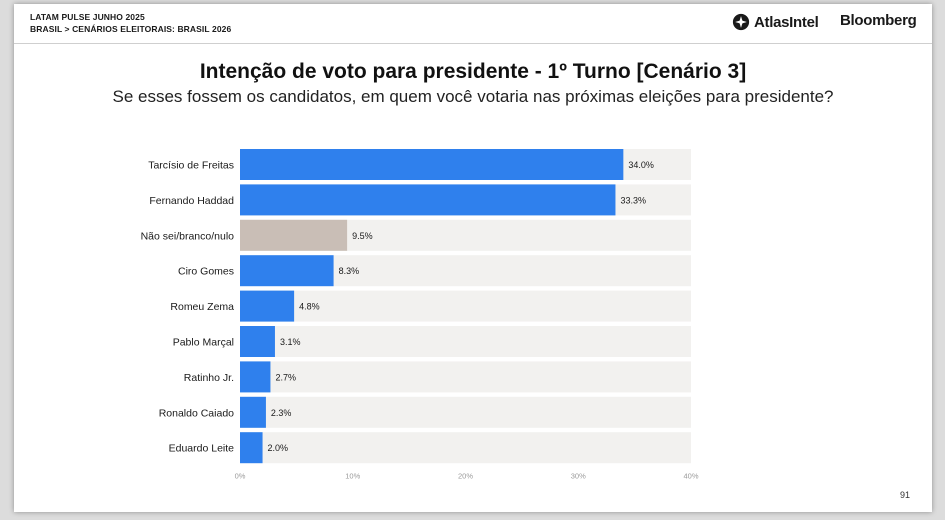 The height and width of the screenshot is (520, 945). Describe the element at coordinates (191, 166) in the screenshot. I see `category-label: Tarcísio de Freitas` at that location.